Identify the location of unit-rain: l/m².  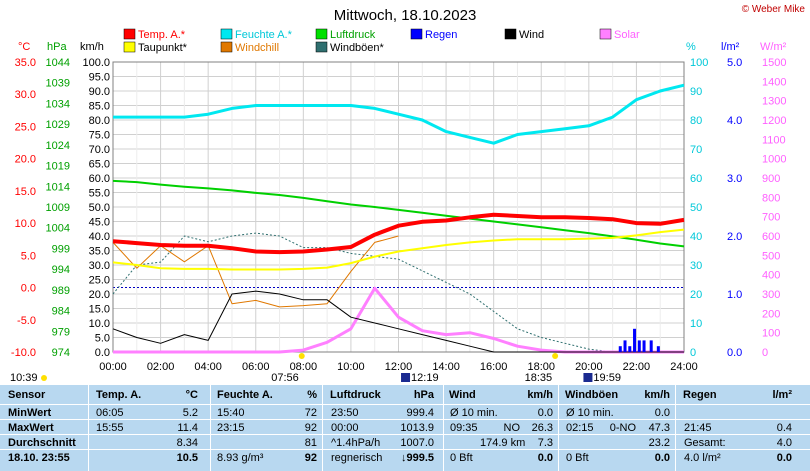
(730, 47).